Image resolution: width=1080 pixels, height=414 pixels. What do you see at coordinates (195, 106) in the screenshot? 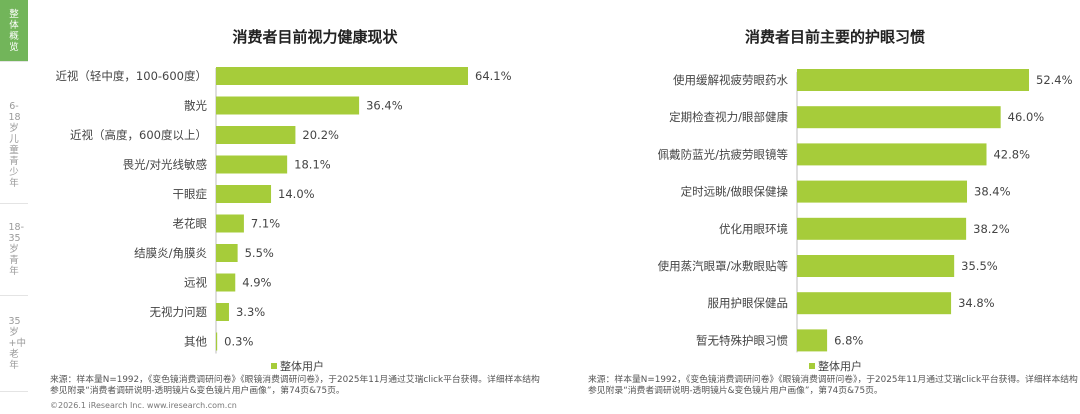
I see `category-label: 散光` at bounding box center [195, 106].